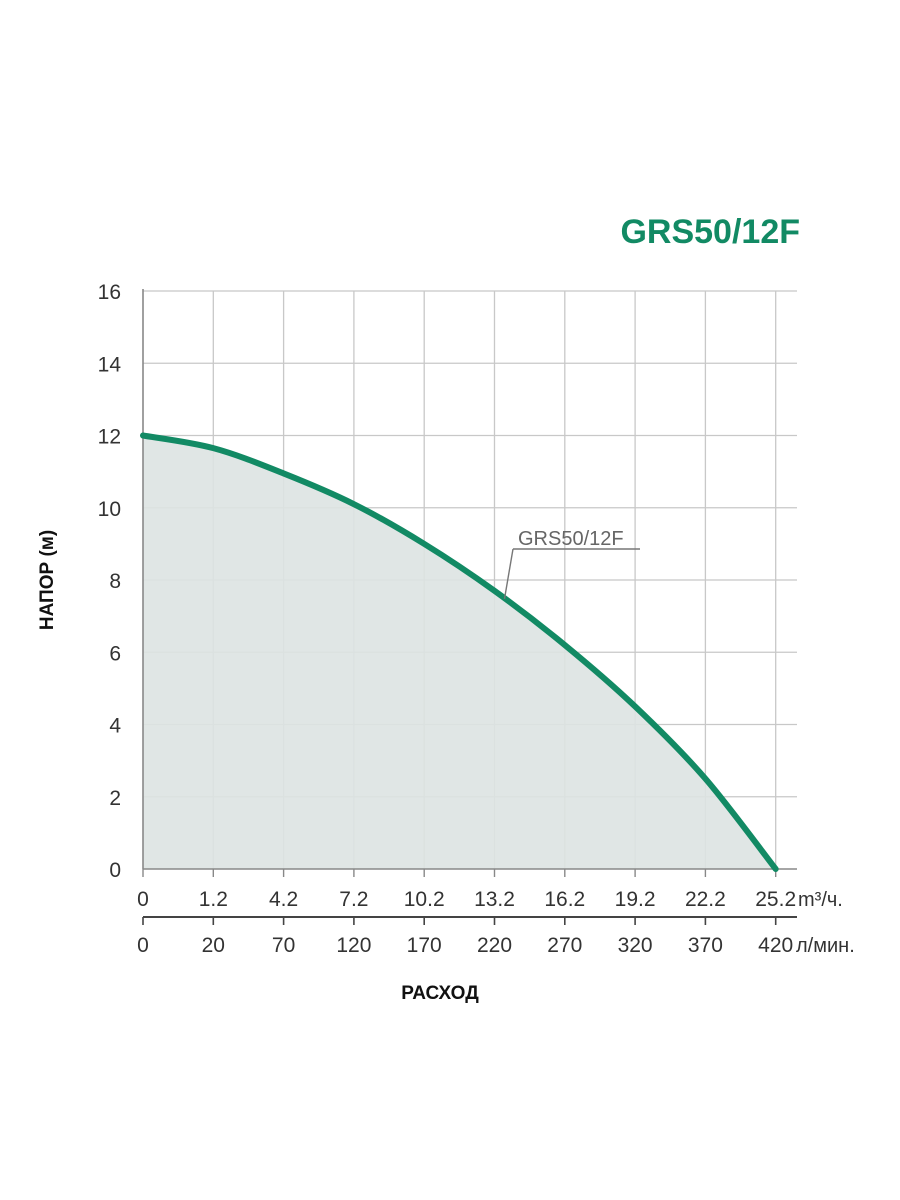 The image size is (900, 1200). What do you see at coordinates (494, 945) in the screenshot?
I see `x-tick-label-secondary: 220` at bounding box center [494, 945].